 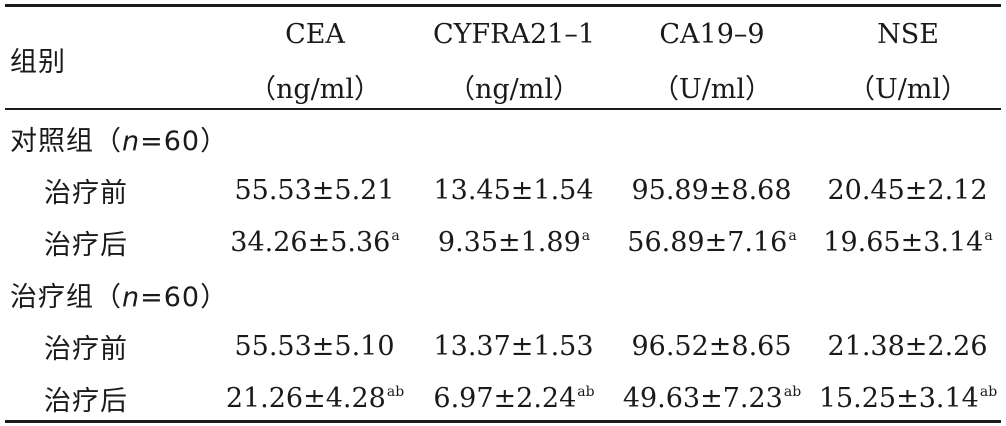 What do you see at coordinates (315, 398) in the screenshot?
I see `cell-value: 21.26±4.28ab` at bounding box center [315, 398].